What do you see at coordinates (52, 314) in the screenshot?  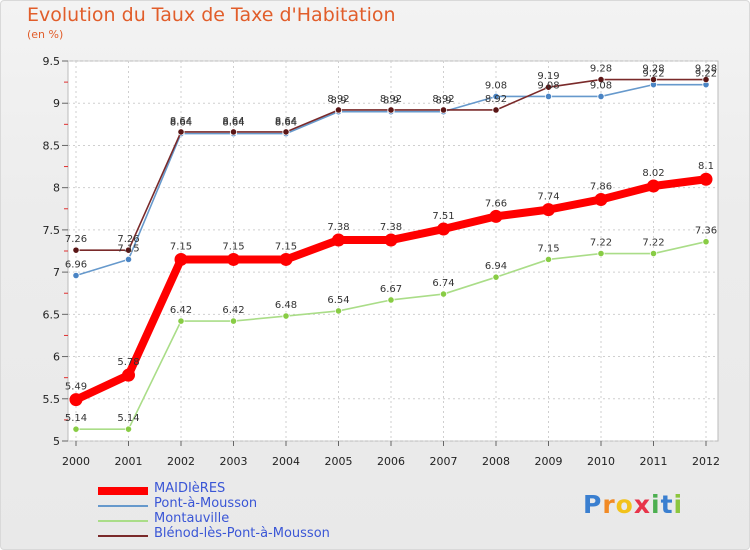 I see `y-tick-label: 6.5` at bounding box center [52, 314].